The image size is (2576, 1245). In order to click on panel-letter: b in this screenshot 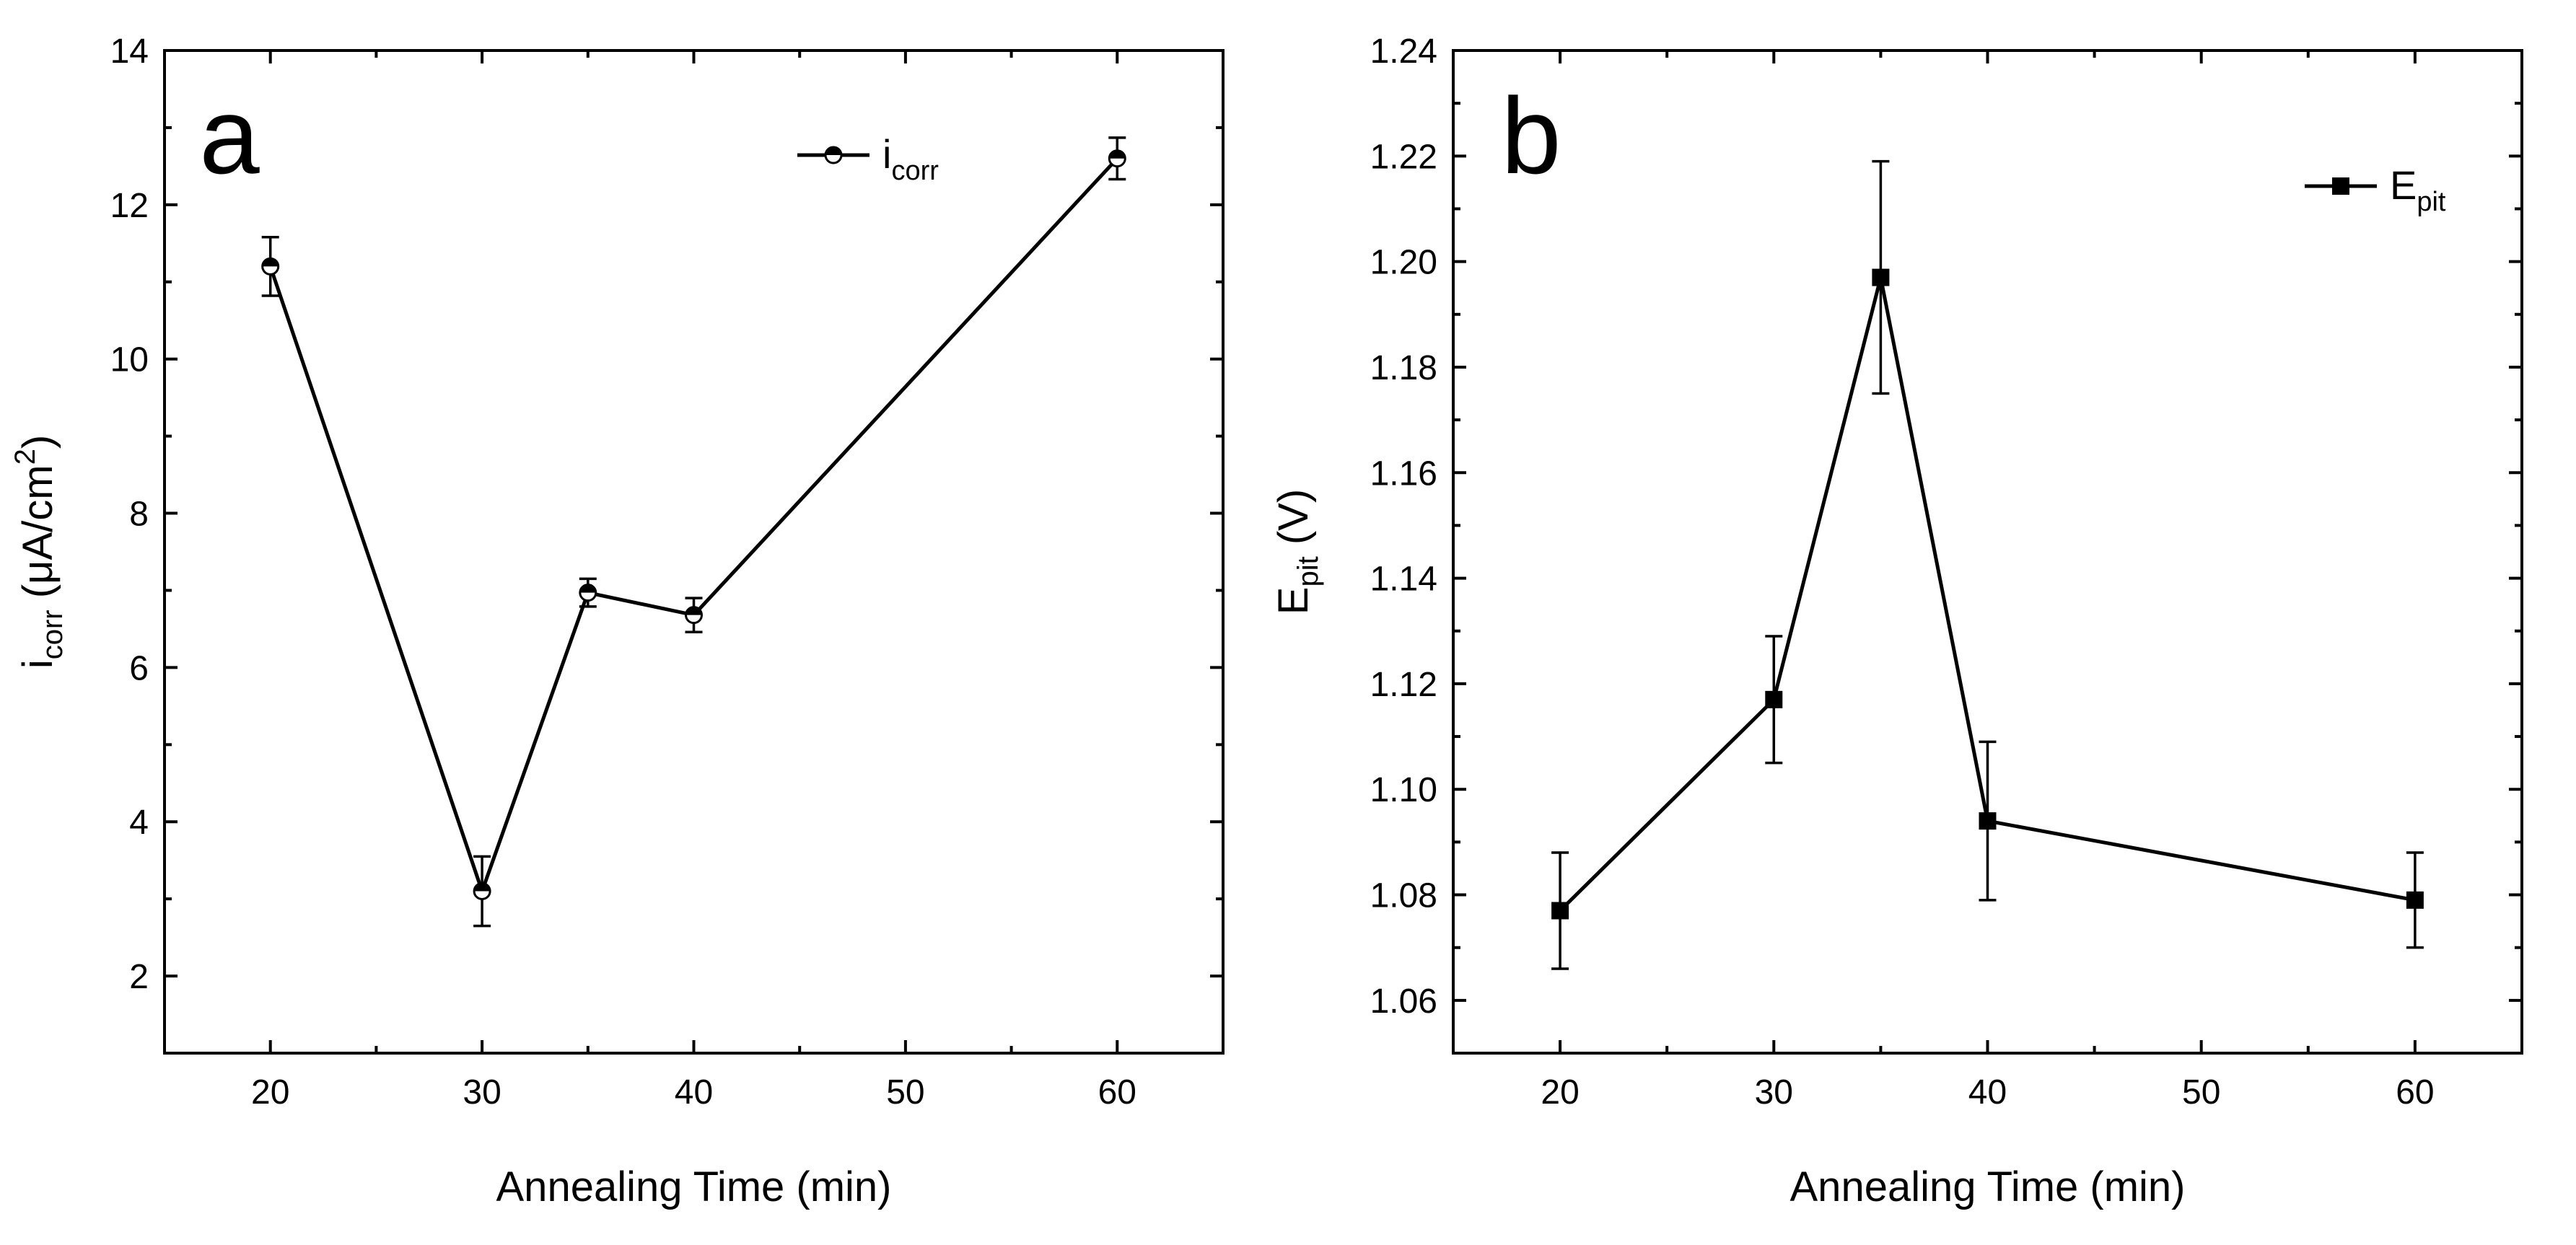, I will do `click(1531, 135)`.